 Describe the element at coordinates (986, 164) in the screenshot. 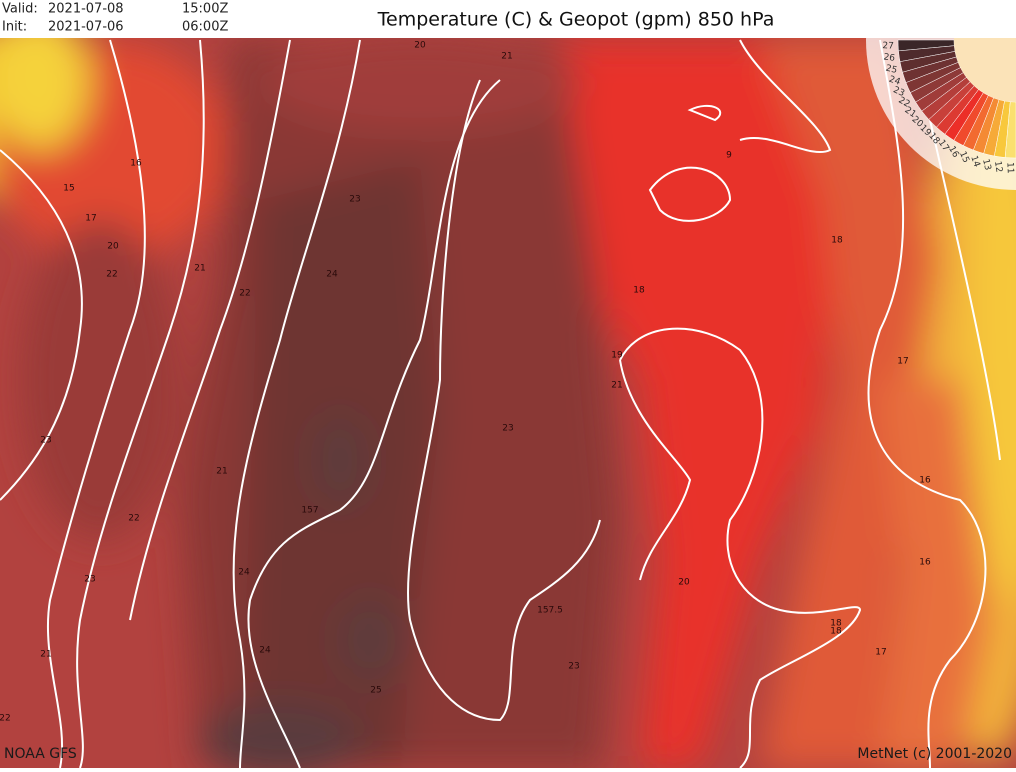

I see `legend-label: 13` at that location.